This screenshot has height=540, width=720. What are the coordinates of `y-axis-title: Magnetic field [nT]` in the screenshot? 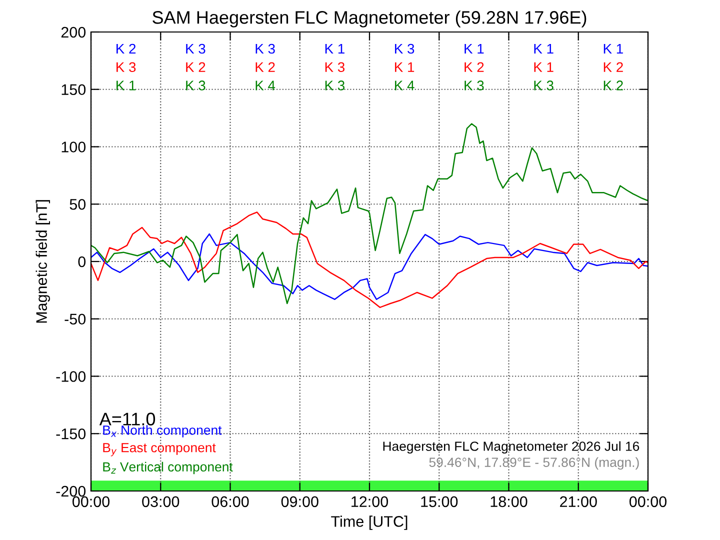 It's located at (43, 261).